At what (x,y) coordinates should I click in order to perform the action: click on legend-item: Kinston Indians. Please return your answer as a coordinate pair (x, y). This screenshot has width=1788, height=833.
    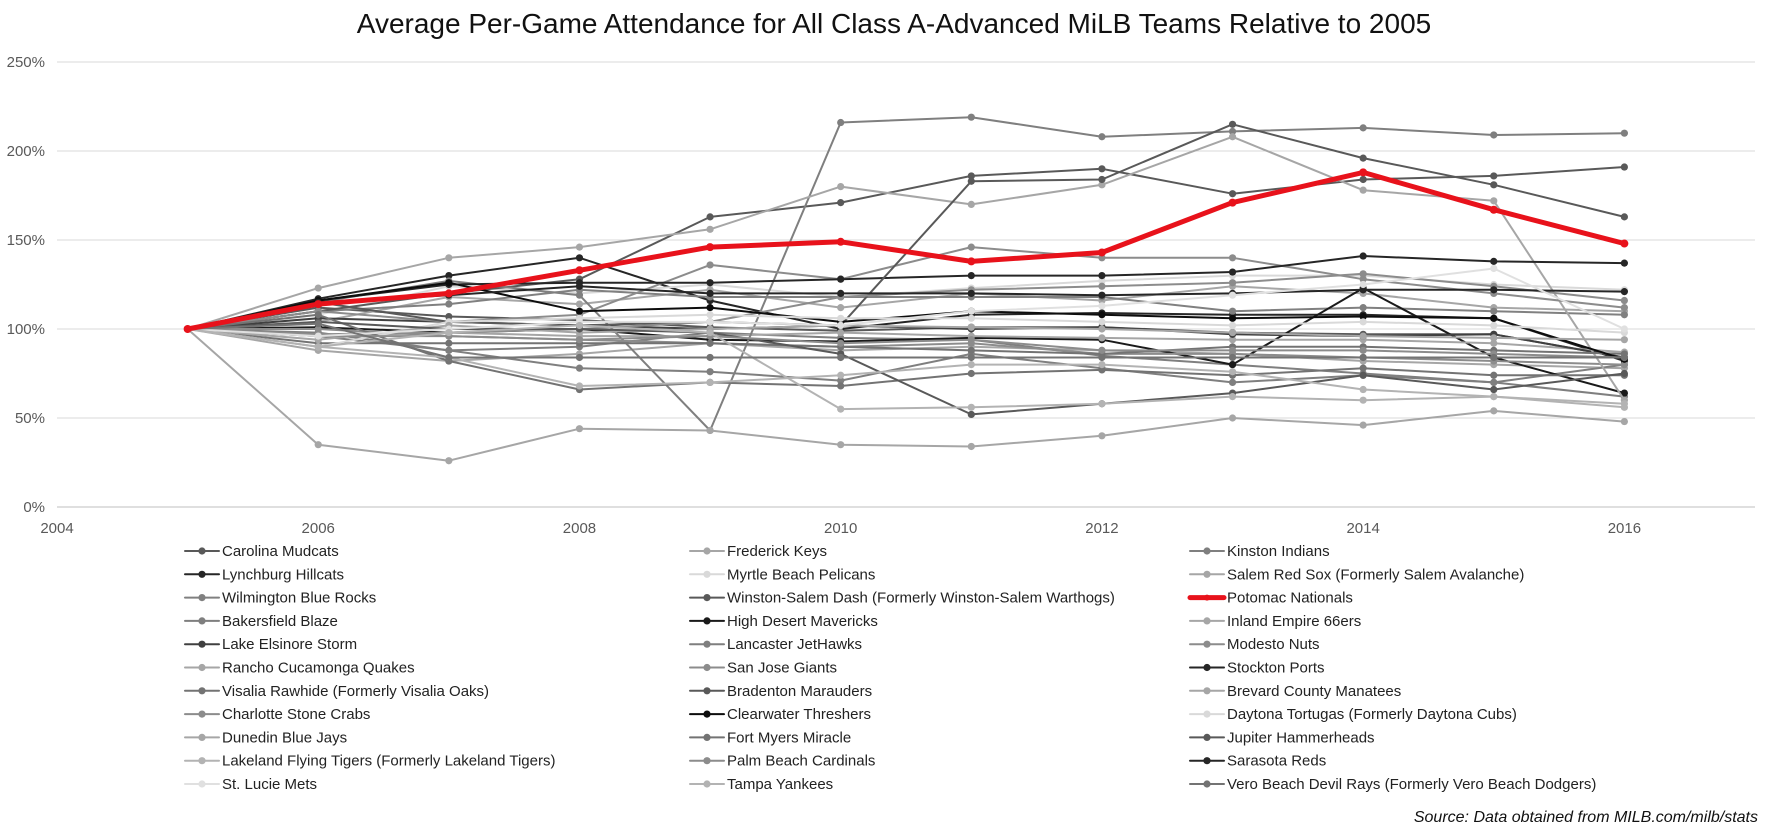
    Looking at the image, I should click on (1259, 551).